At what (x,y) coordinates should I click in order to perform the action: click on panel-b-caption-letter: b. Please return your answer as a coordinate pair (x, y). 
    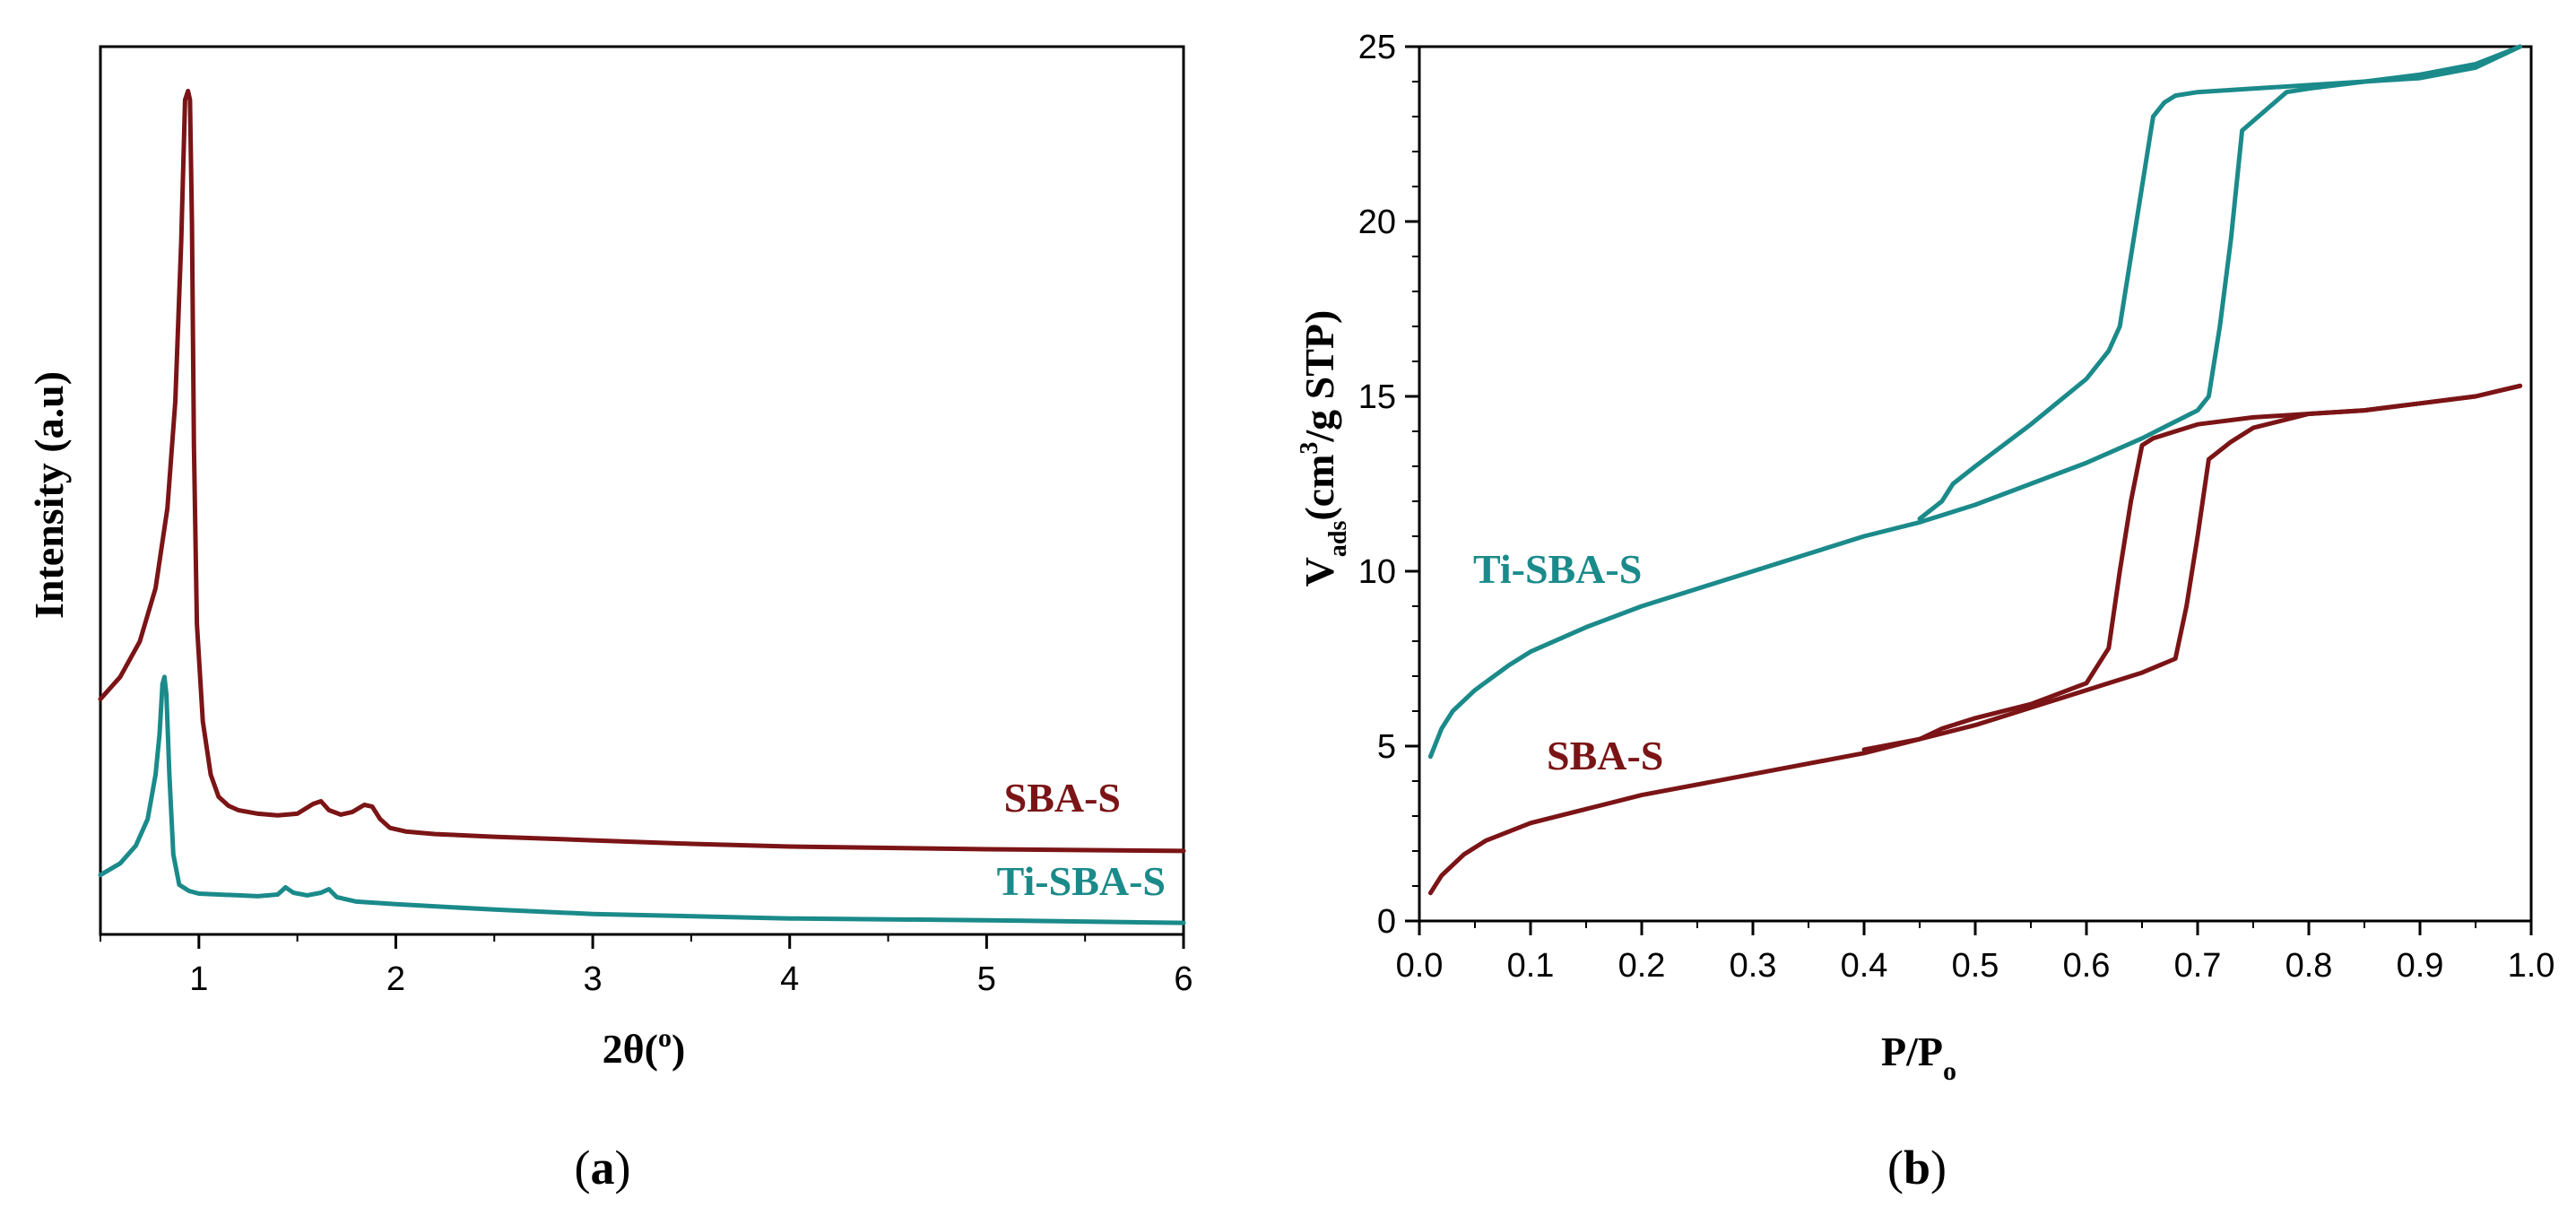
    Looking at the image, I should click on (1917, 1167).